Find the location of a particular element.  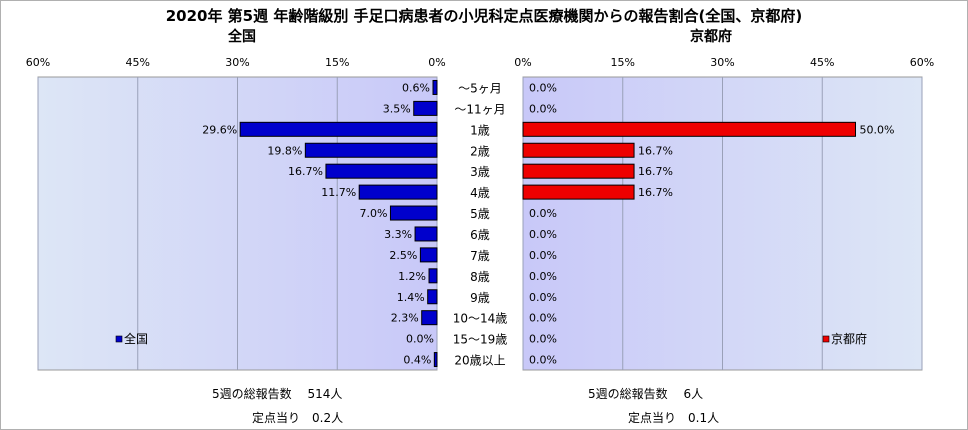

right-data-label: 50.0% is located at coordinates (877, 129).